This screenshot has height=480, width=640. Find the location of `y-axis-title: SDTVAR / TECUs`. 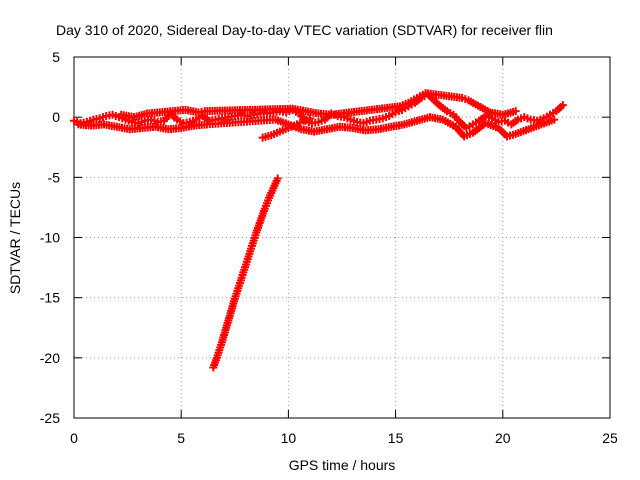

y-axis-title: SDTVAR / TECUs is located at coordinates (15, 238).